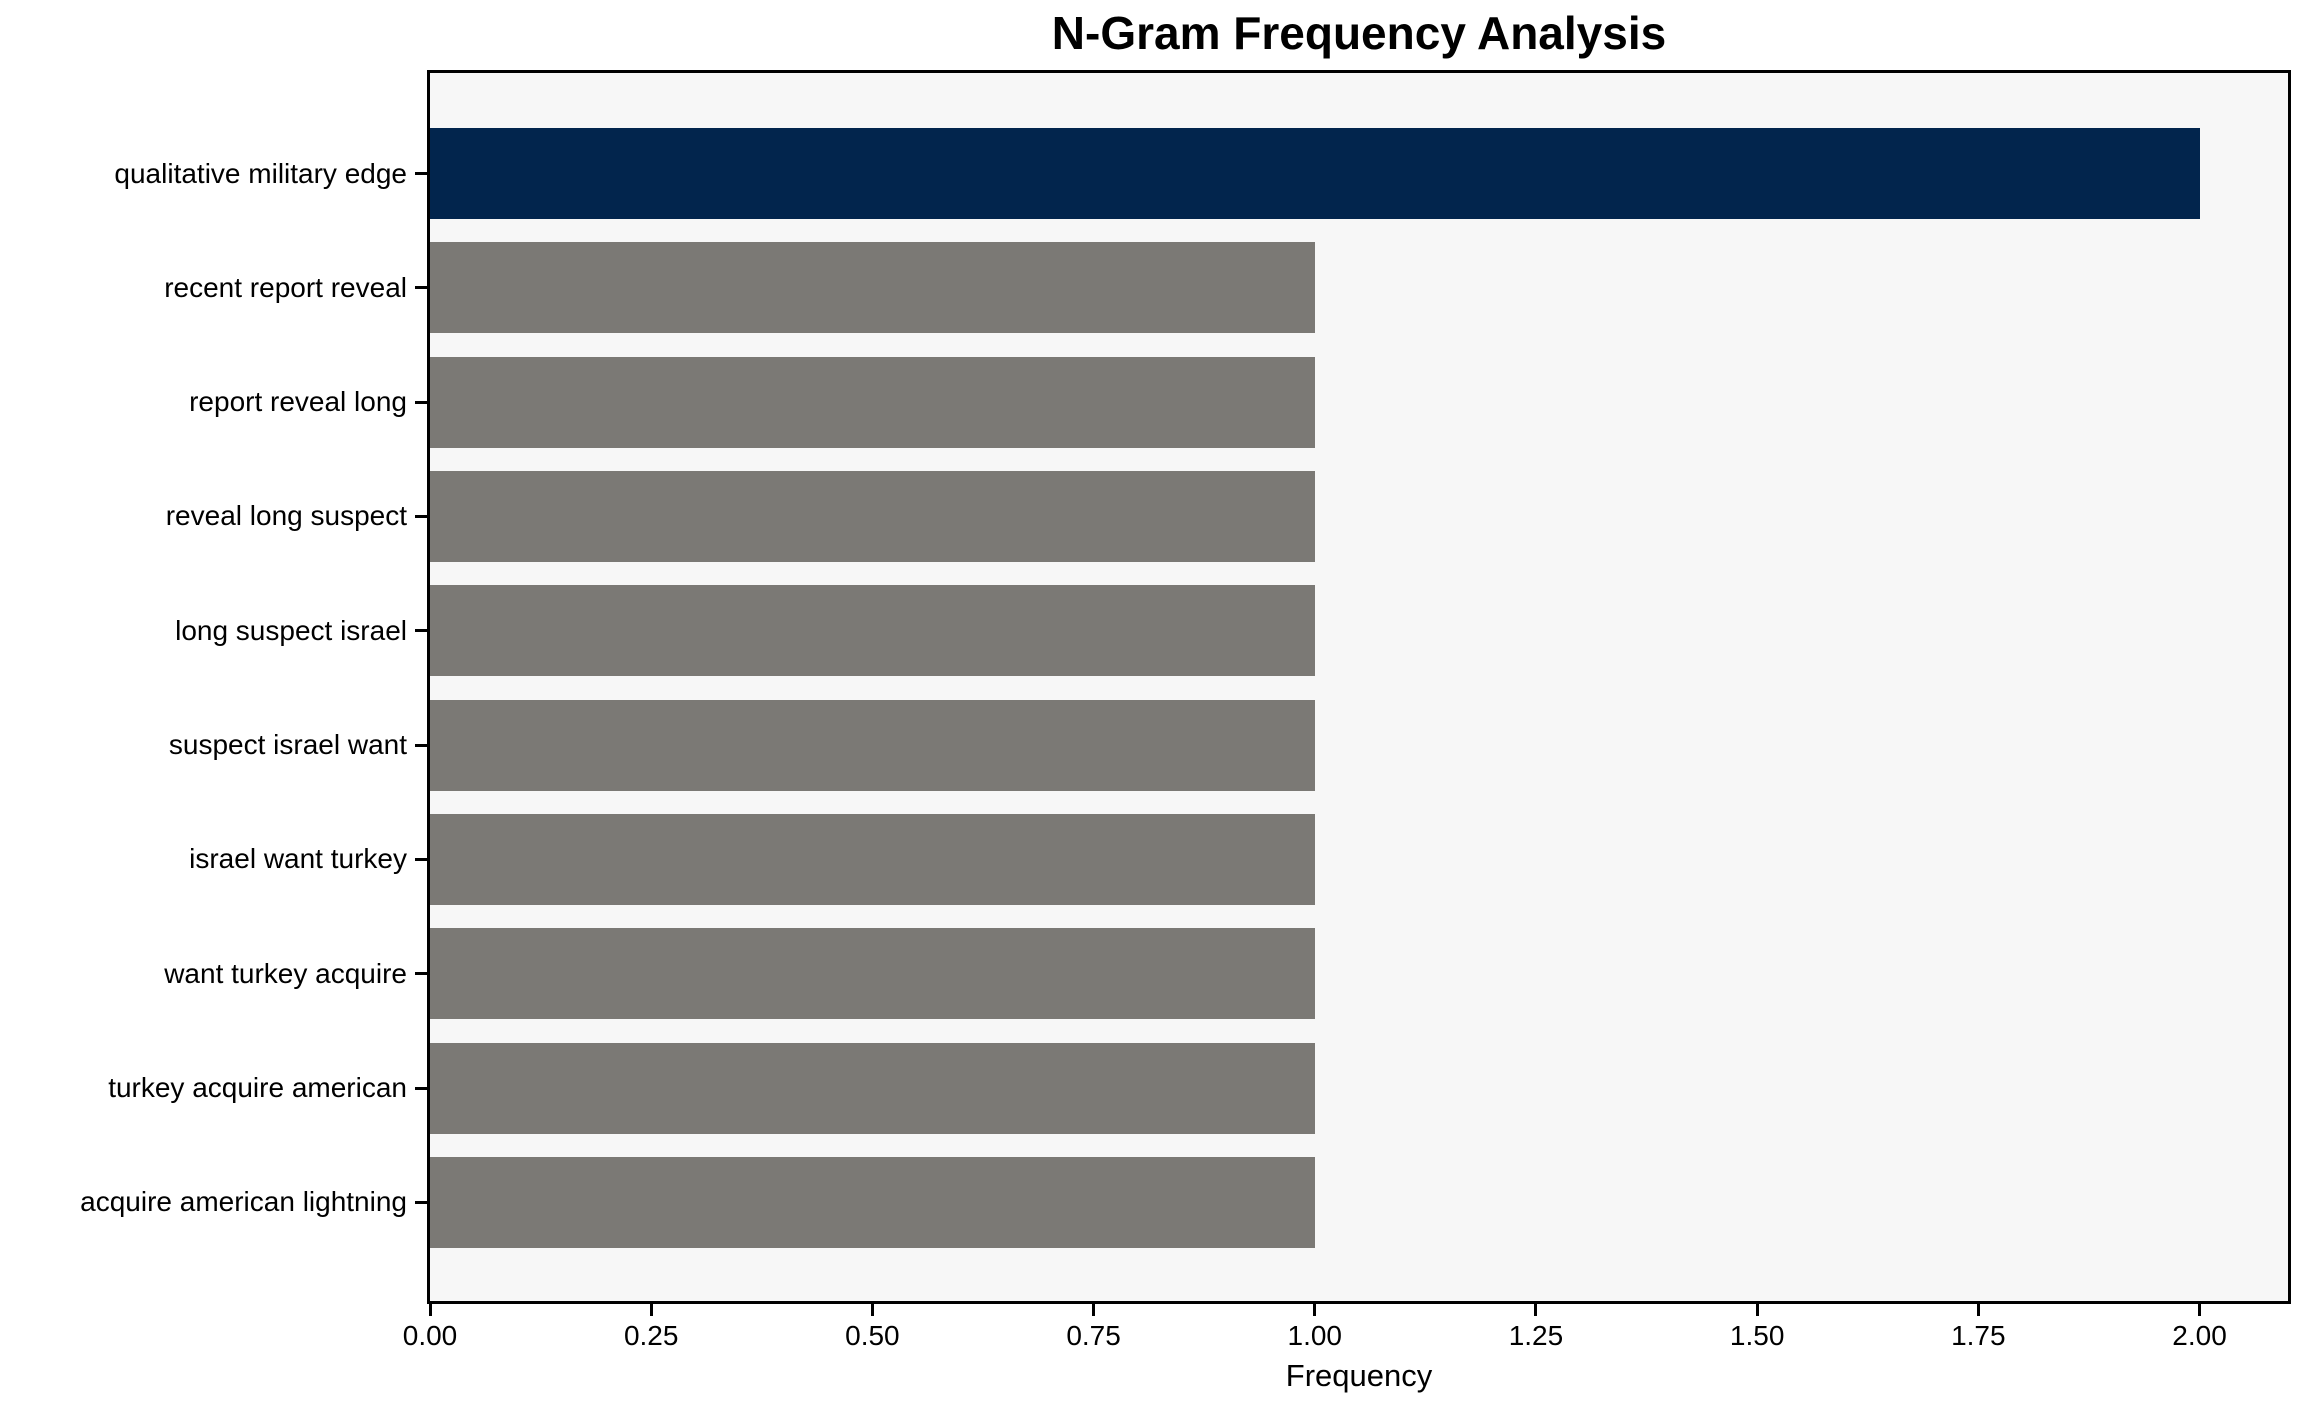 This screenshot has width=2308, height=1414. I want to click on y-tick-label: want turkey acquire, so click(285, 973).